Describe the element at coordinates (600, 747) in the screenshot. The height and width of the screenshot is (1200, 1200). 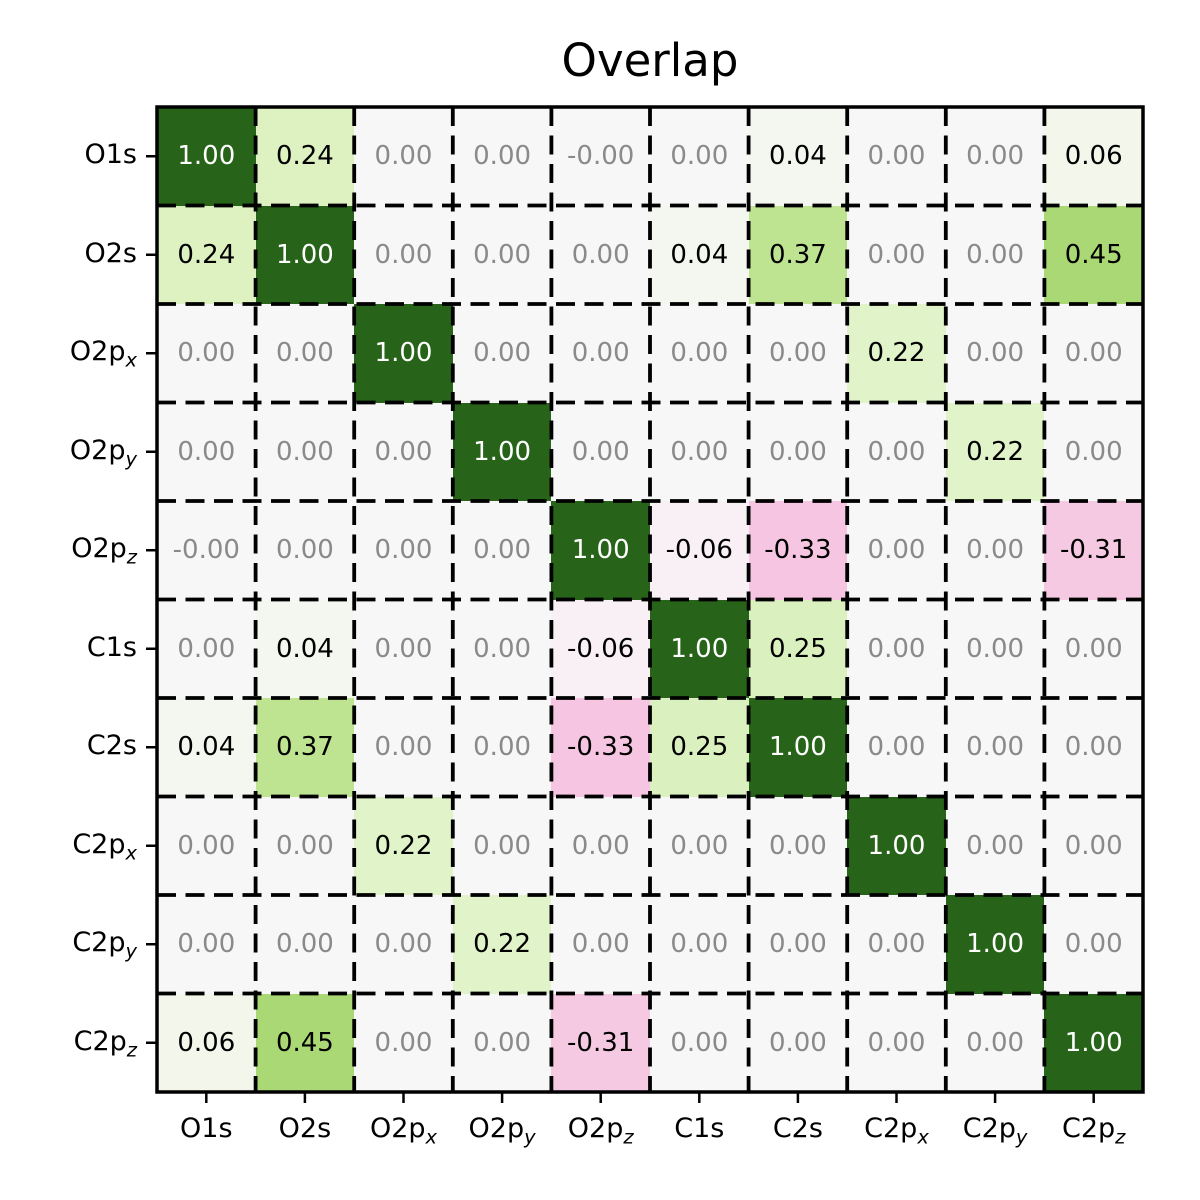
I see `heatmap-cell: -0.33` at that location.